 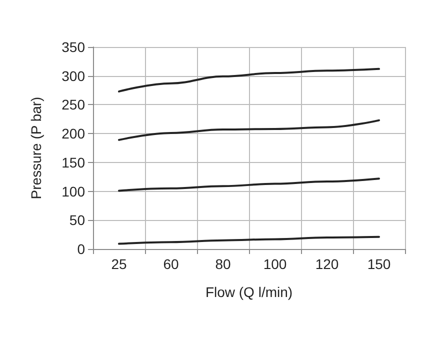 What do you see at coordinates (74, 134) in the screenshot?
I see `y-tick-label: 200` at bounding box center [74, 134].